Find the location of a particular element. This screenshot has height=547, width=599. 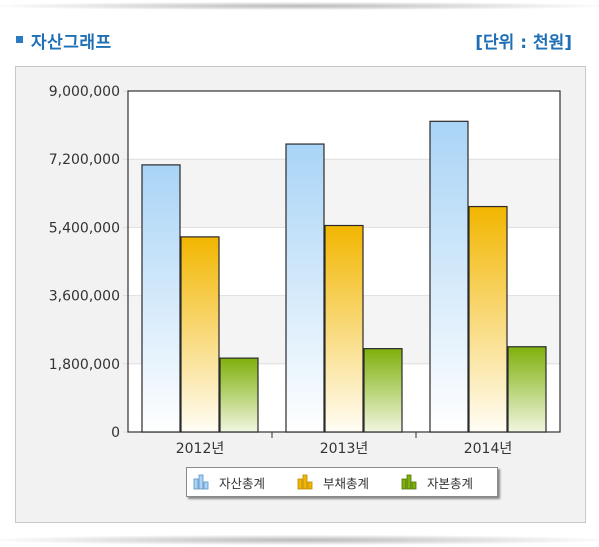

legend-label-debt: 부채총계 is located at coordinates (346, 483).